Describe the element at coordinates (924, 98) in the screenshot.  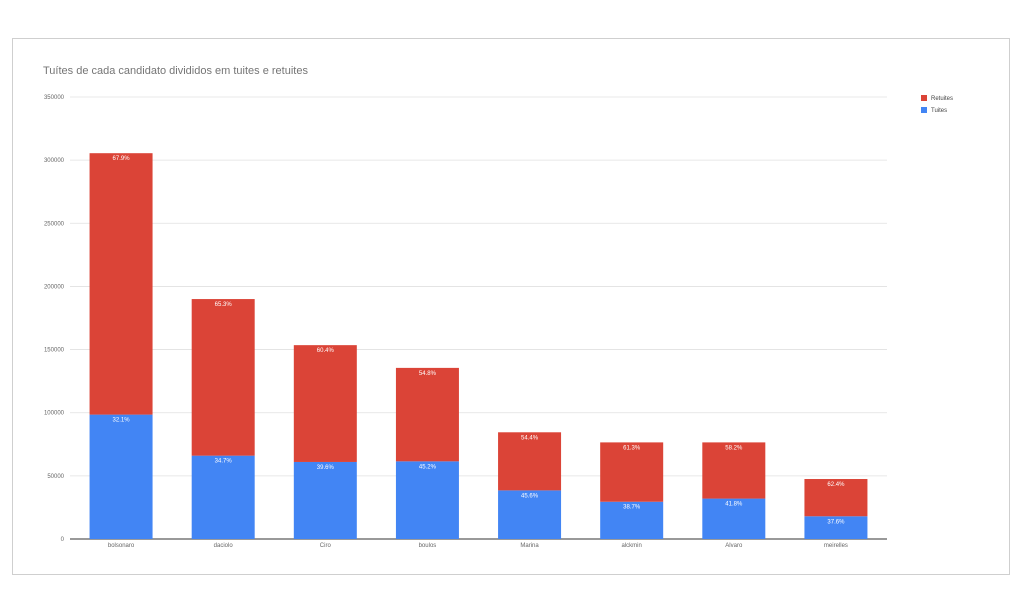
I see `legend-swatch-retuites` at that location.